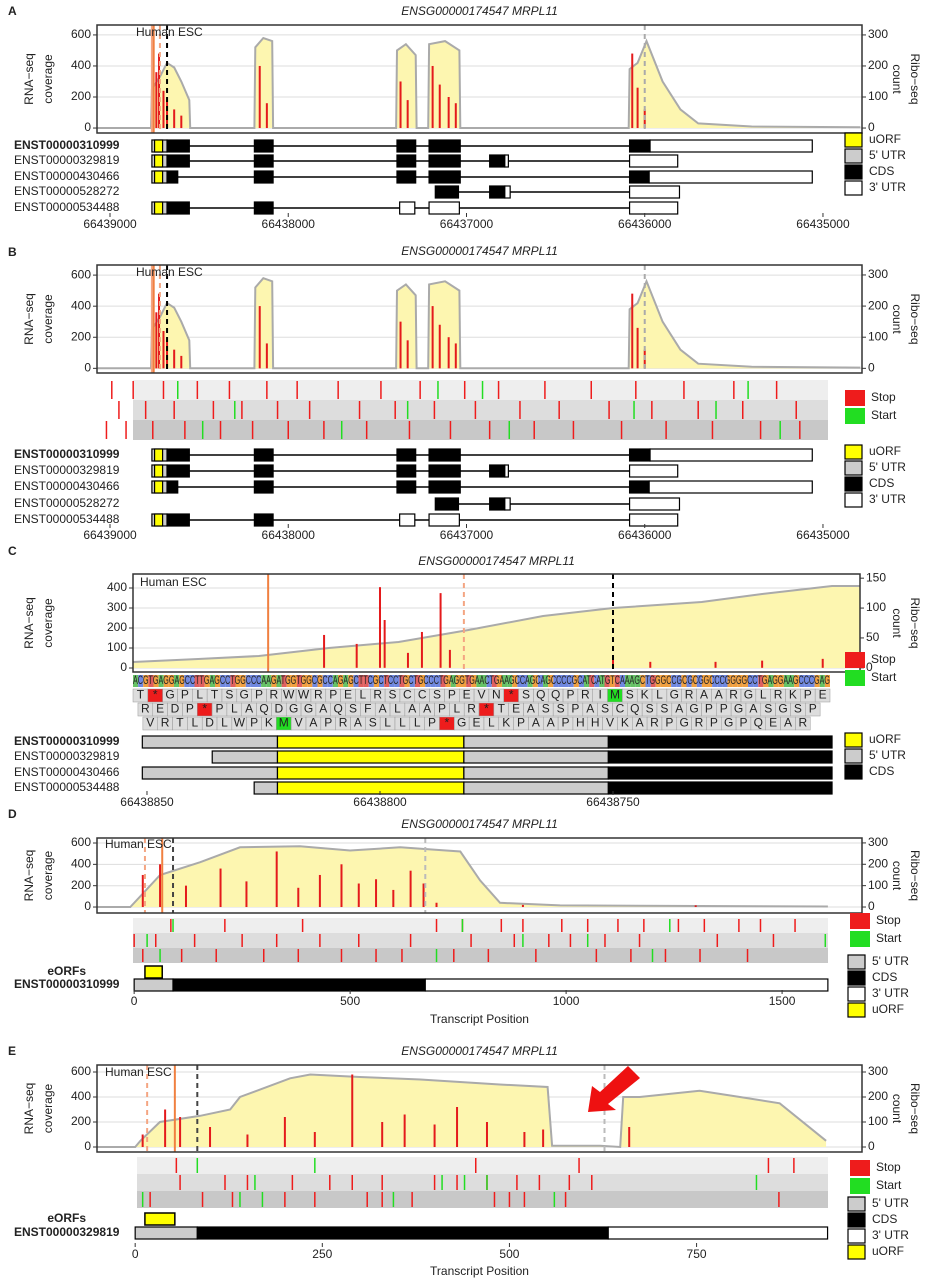  What do you see at coordinates (580, 723) in the screenshot?
I see `amino-acid: H` at bounding box center [580, 723].